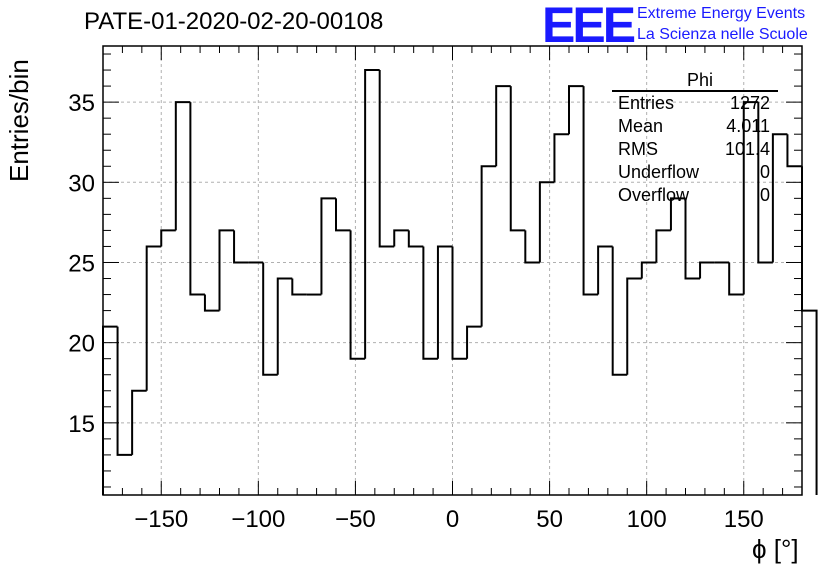 This screenshot has height=572, width=836. I want to click on x-tick-label: 0, so click(452, 519).